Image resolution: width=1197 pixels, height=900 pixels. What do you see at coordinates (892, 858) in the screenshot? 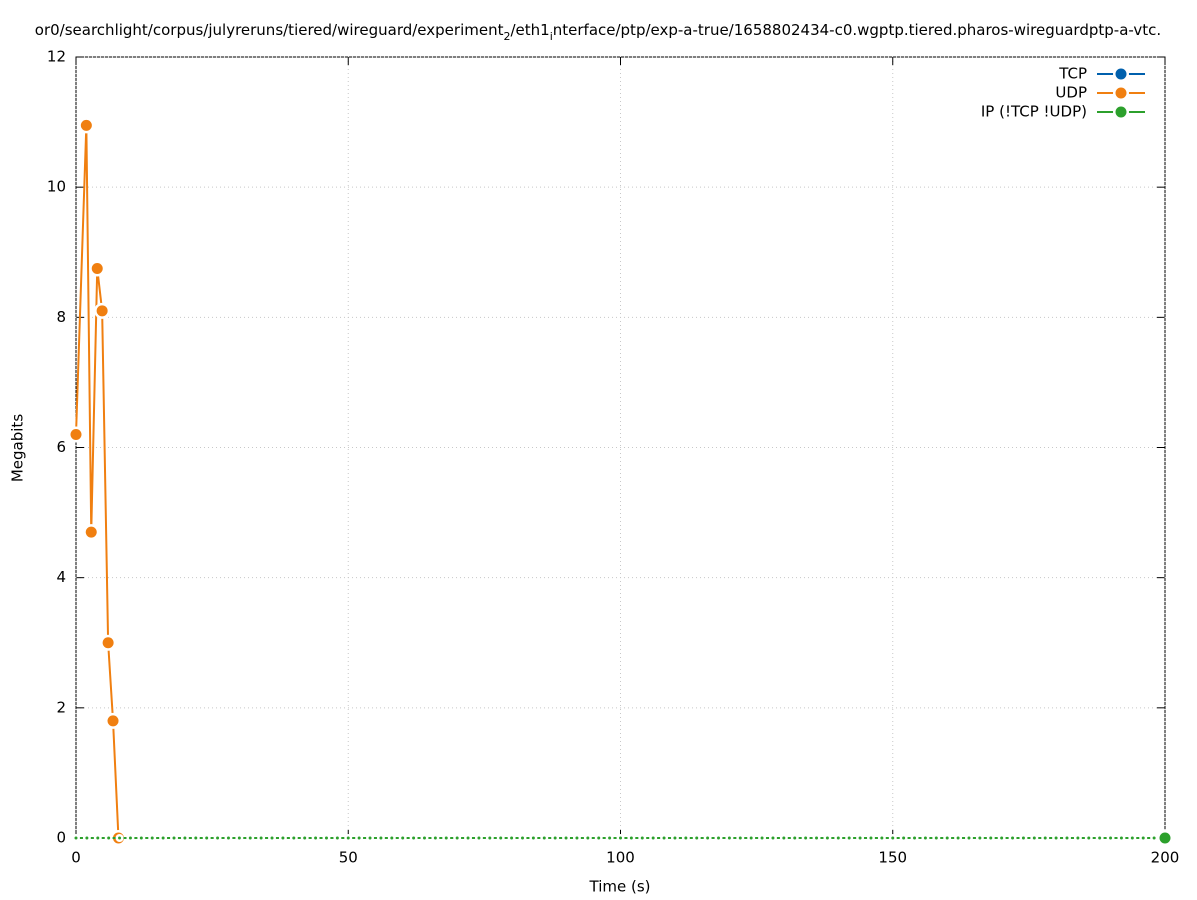
I see `x-tick-label: 150` at bounding box center [892, 858].